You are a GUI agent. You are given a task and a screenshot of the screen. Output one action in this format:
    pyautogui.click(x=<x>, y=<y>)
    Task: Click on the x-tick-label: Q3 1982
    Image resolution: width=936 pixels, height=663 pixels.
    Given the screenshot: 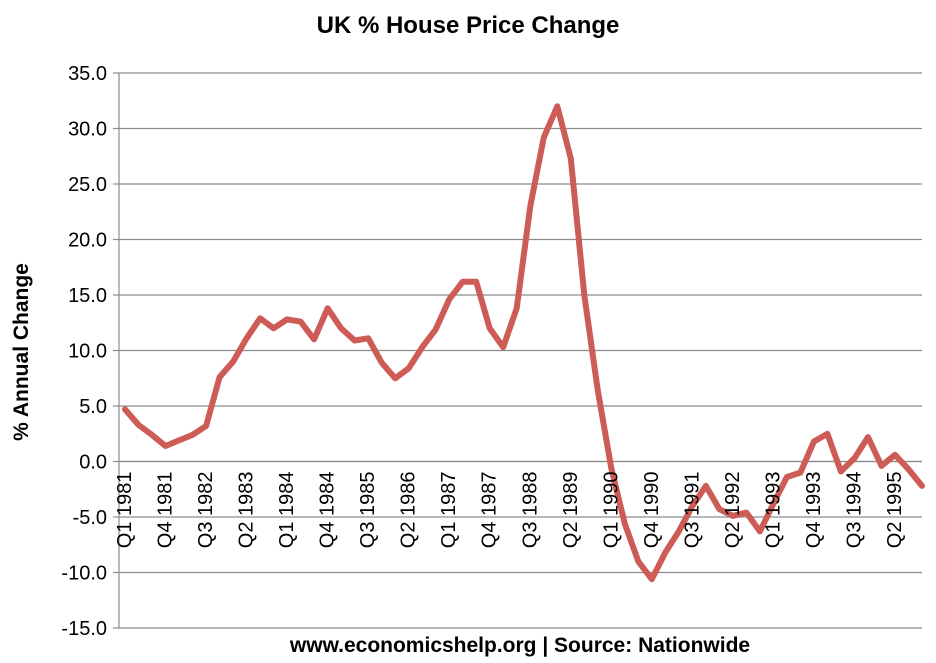 What is the action you would take?
    pyautogui.click(x=206, y=510)
    